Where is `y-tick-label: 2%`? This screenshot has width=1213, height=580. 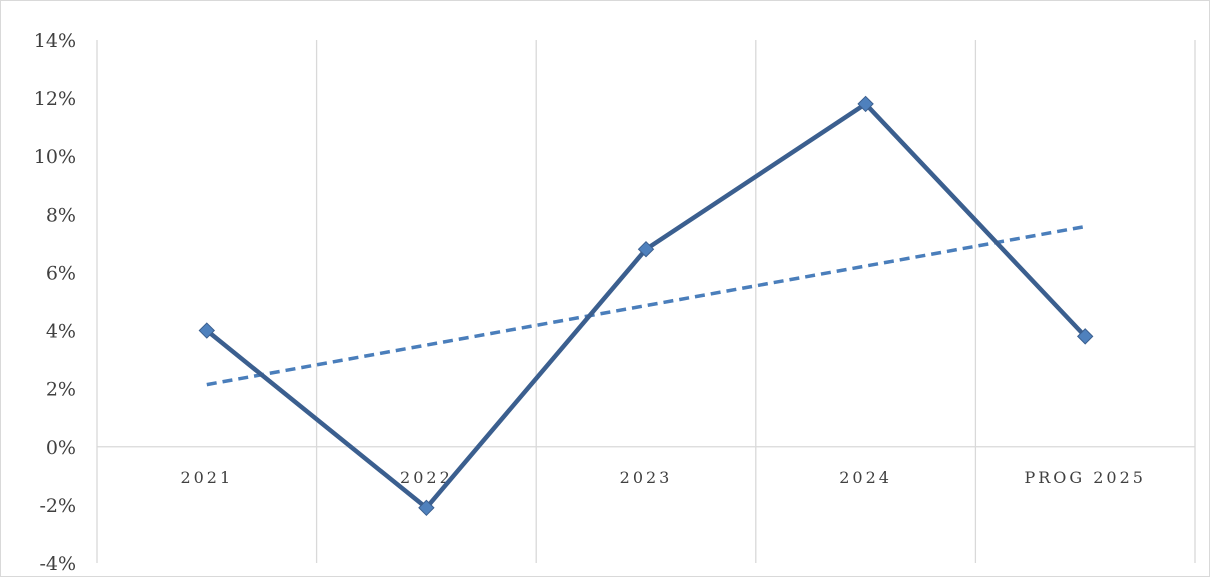 y-tick-label: 2% is located at coordinates (61, 390).